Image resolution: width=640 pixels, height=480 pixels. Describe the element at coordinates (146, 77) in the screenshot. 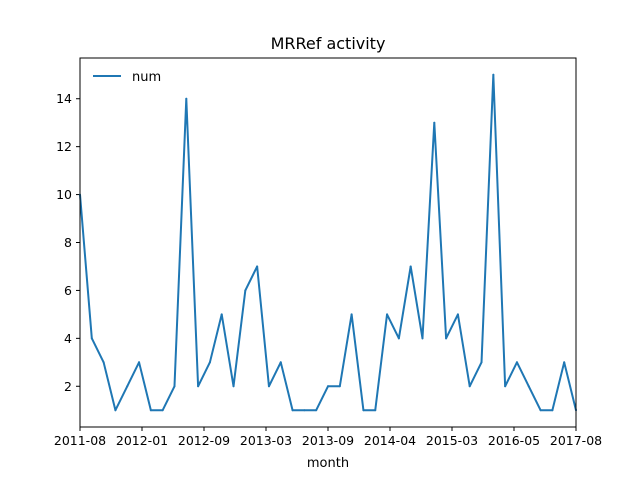

I see `legend-label-num: num` at that location.